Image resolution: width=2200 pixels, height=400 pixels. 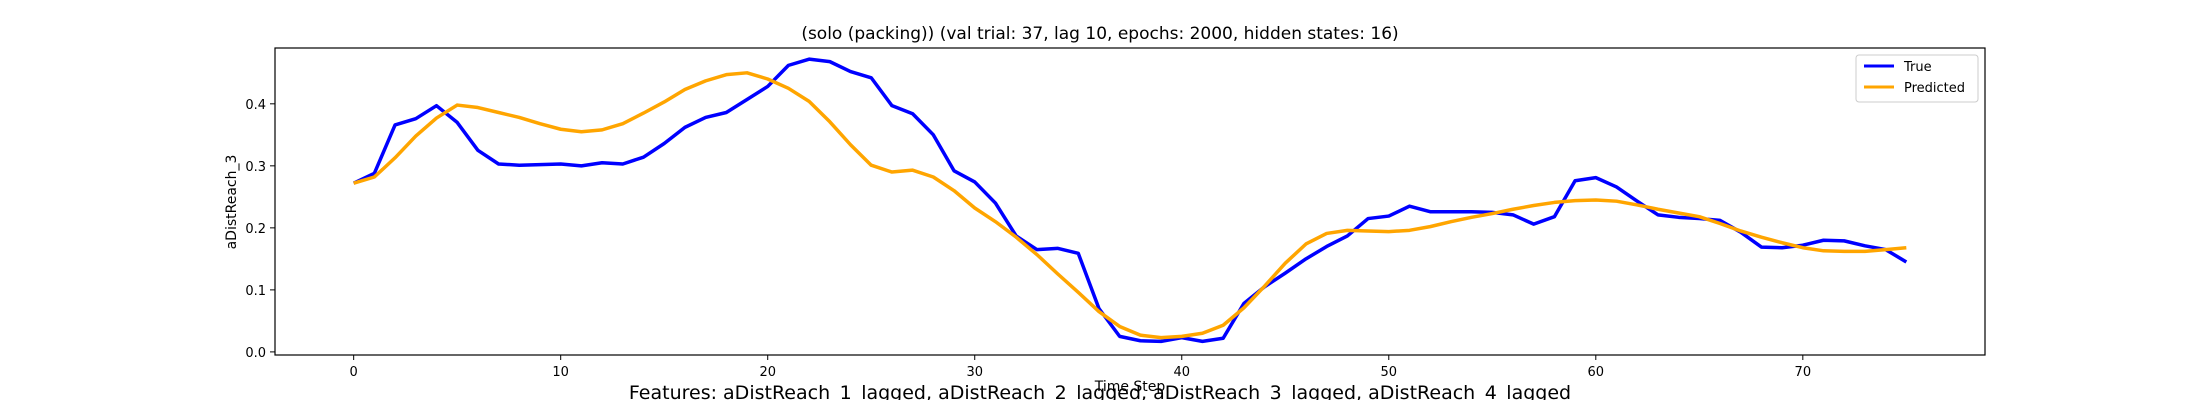 I want to click on x-axis-ticks: 0 10 20 30 40 50 60 70, so click(x=1081, y=367).